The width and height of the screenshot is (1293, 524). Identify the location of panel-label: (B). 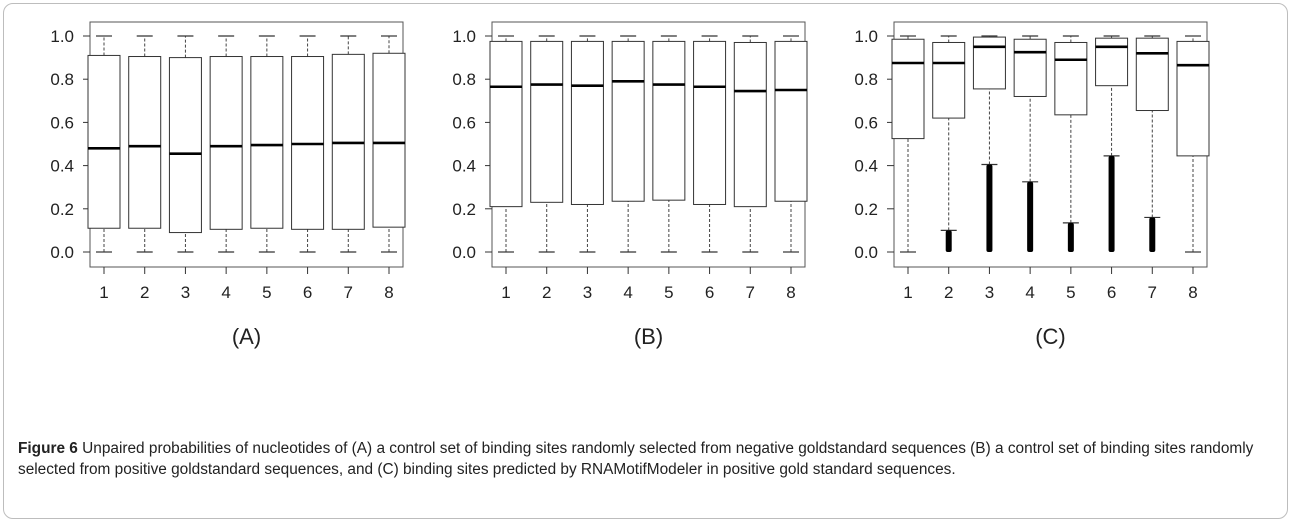
(648, 336).